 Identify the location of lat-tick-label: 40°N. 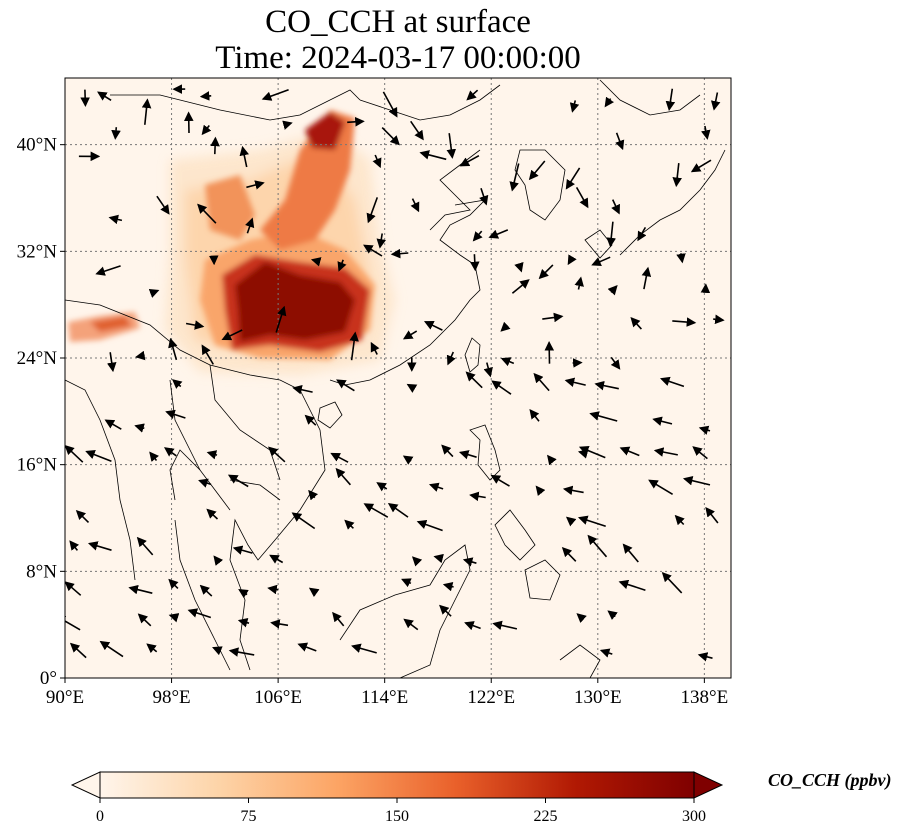
(37, 145).